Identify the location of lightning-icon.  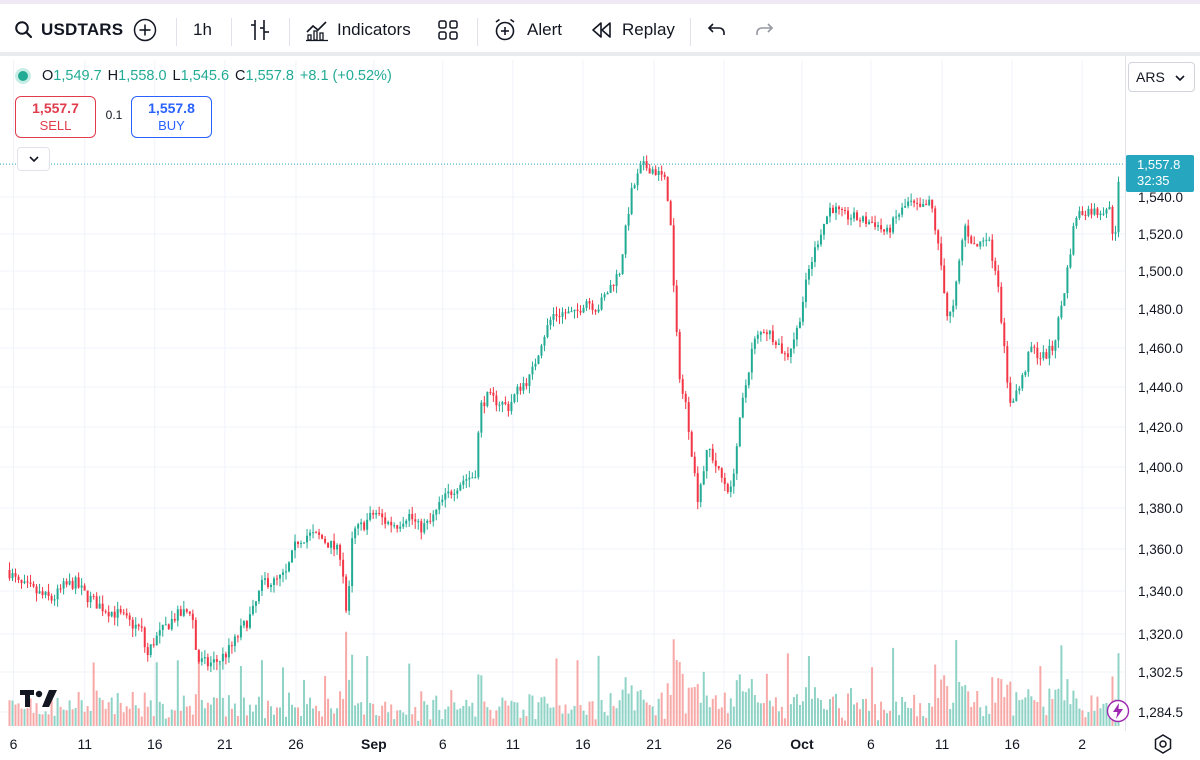
(1118, 713).